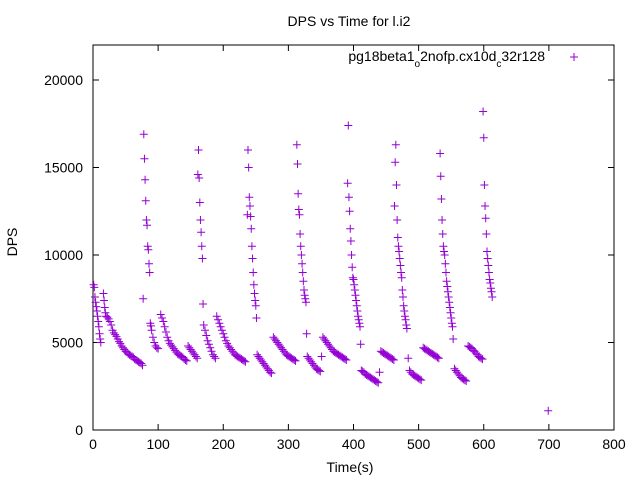 Image resolution: width=640 pixels, height=480 pixels. Describe the element at coordinates (418, 64) in the screenshot. I see `legend-subscript: o` at that location.